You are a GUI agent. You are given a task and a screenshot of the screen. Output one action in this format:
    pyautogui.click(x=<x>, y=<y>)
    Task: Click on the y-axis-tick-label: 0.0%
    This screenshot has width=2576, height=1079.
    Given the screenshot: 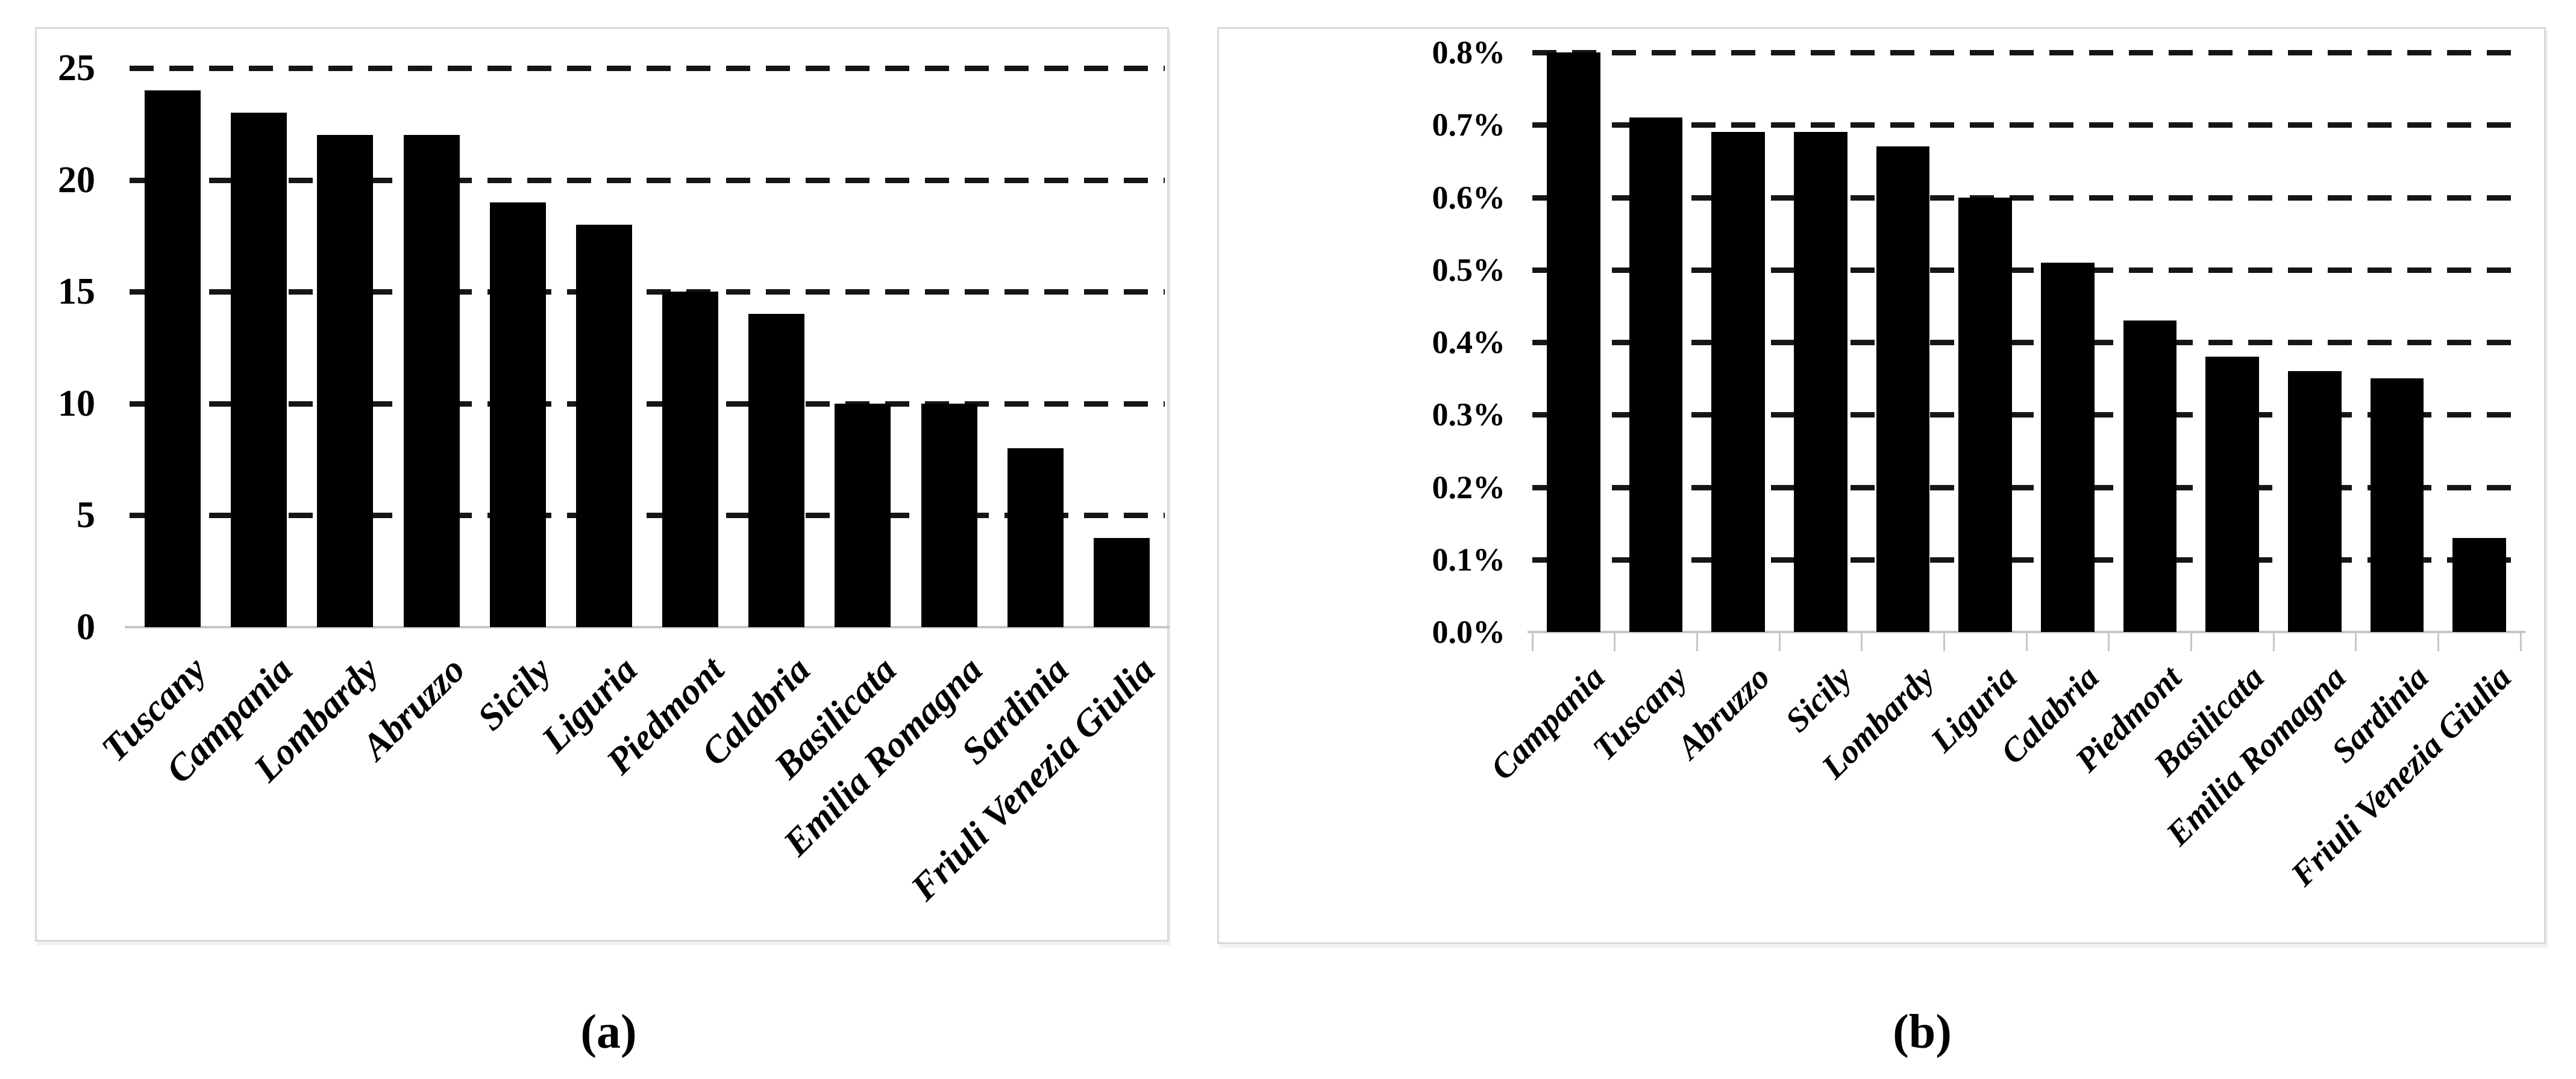 What is the action you would take?
    pyautogui.click(x=1469, y=632)
    